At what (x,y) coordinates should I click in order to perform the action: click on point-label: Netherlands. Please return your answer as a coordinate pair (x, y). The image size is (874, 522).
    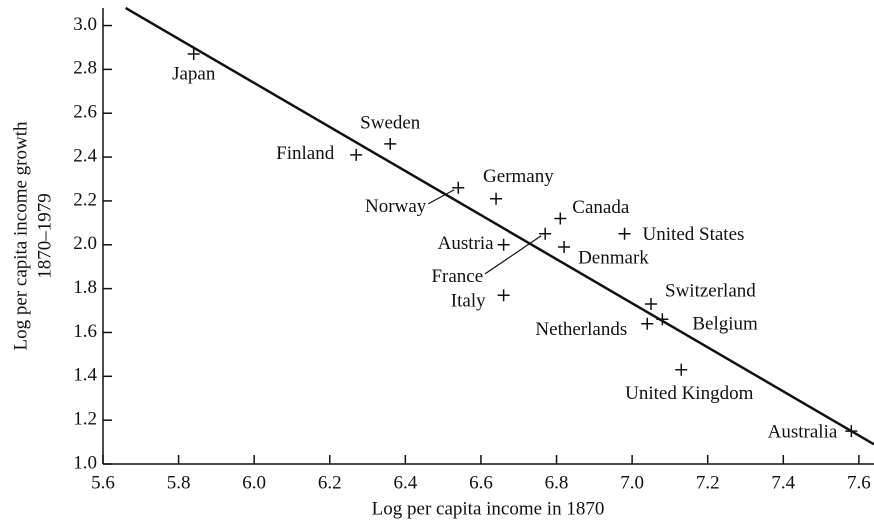
    Looking at the image, I should click on (581, 329).